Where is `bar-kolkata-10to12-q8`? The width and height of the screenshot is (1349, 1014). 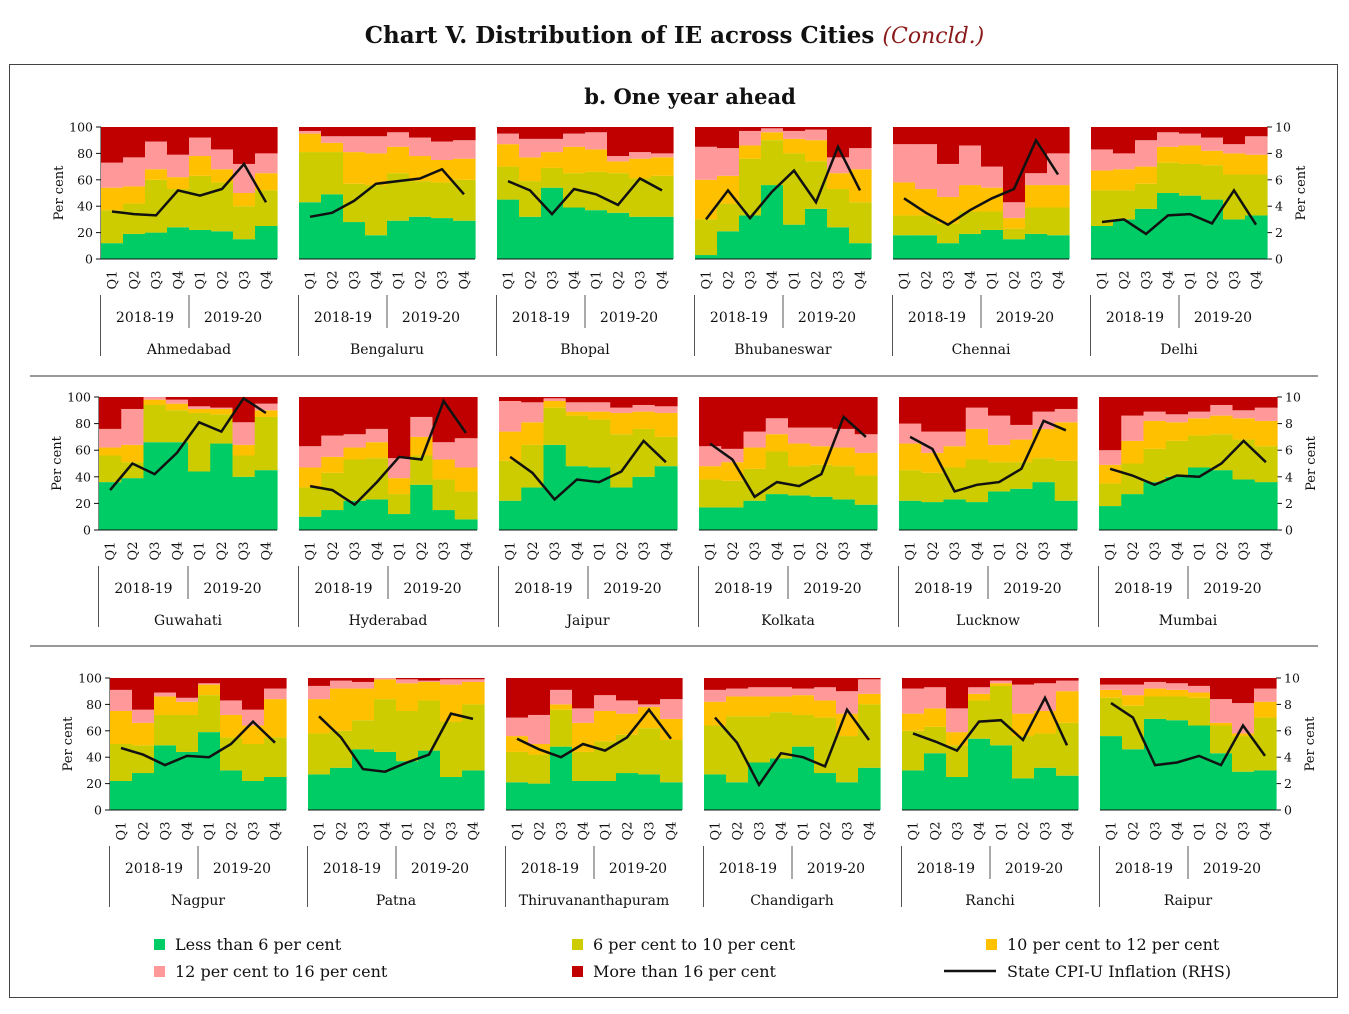 bar-kolkata-10to12-q8 is located at coordinates (866, 464).